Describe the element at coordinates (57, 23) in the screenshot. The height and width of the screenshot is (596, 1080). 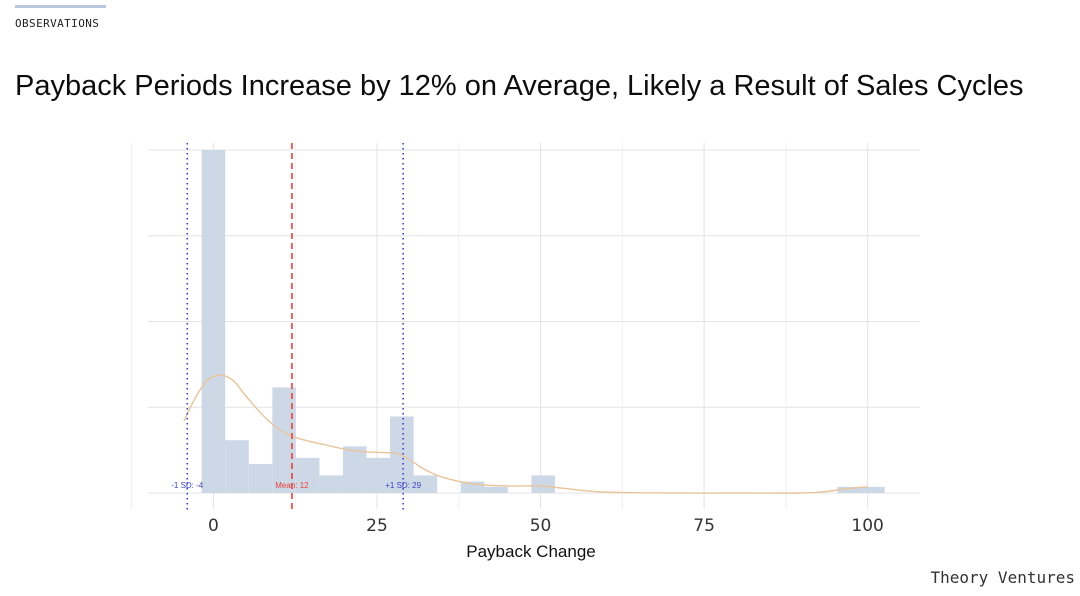
I see `section-label: OBSERVATIONS` at that location.